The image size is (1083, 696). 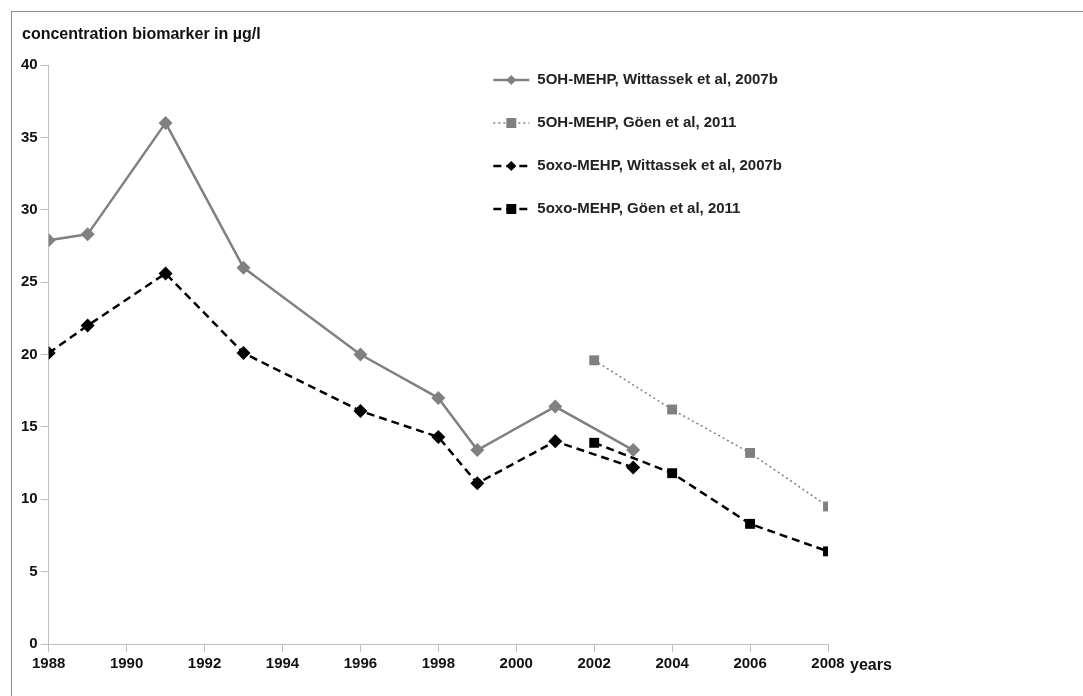 What do you see at coordinates (637, 122) in the screenshot?
I see `legend-label: 5OH-MEHP, Göen et al, 2011` at bounding box center [637, 122].